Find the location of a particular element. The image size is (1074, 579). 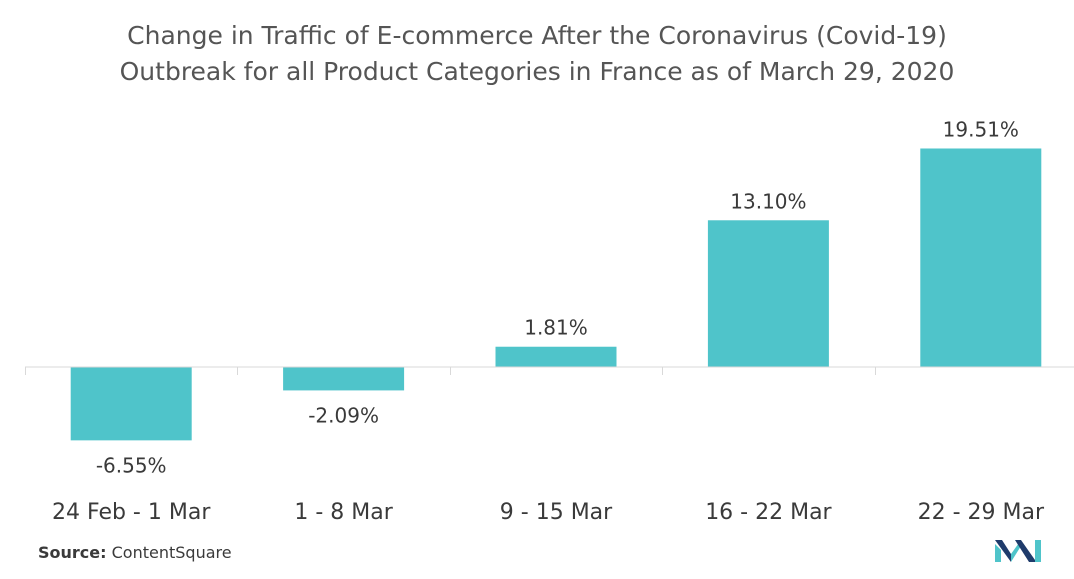

x-tick-label-3: 9 - 15 Mar is located at coordinates (556, 512).